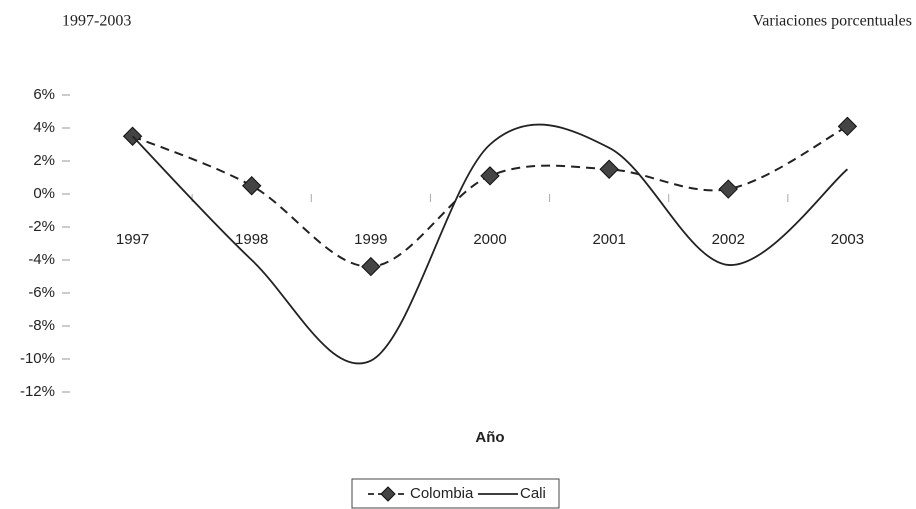 The image size is (916, 509). Describe the element at coordinates (37, 391) in the screenshot. I see `y-tick-label: -12%` at that location.